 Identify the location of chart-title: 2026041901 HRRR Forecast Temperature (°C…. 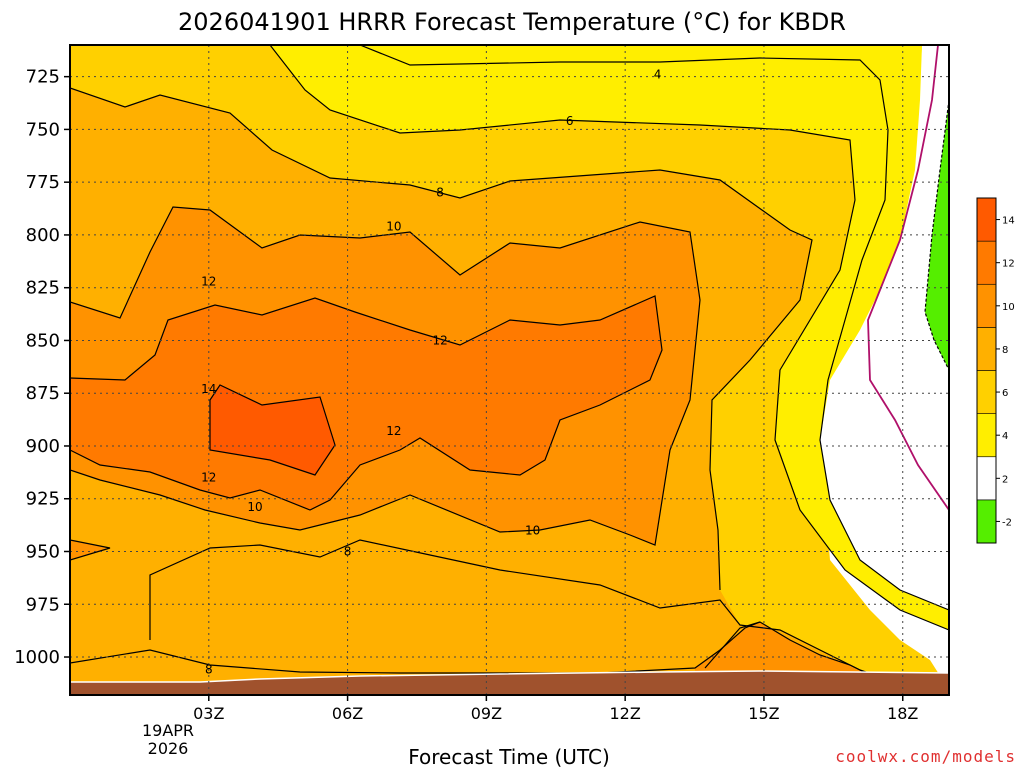
(512, 22).